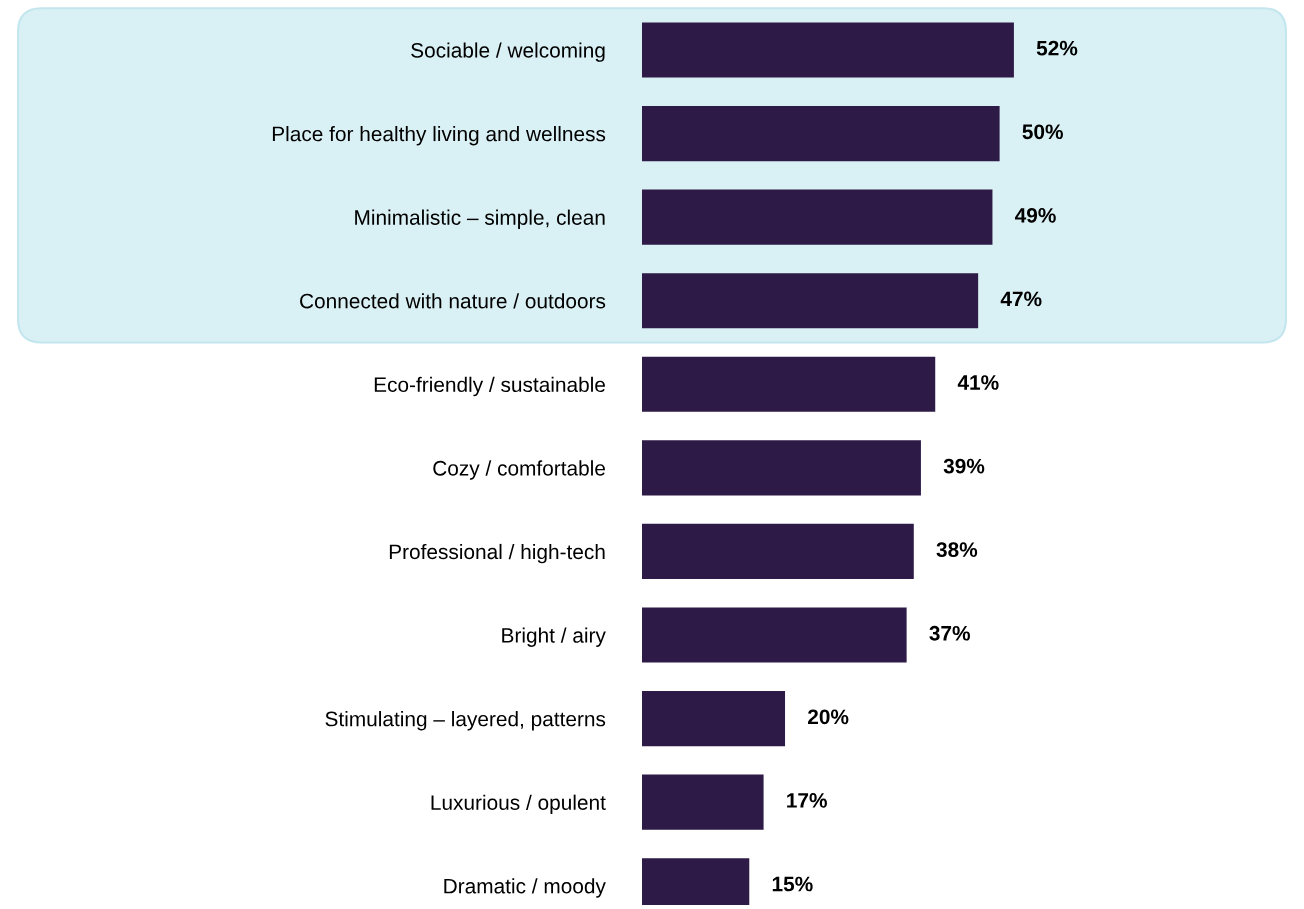  I want to click on y-tick-label: Minimalistic – simple, clean, so click(480, 219).